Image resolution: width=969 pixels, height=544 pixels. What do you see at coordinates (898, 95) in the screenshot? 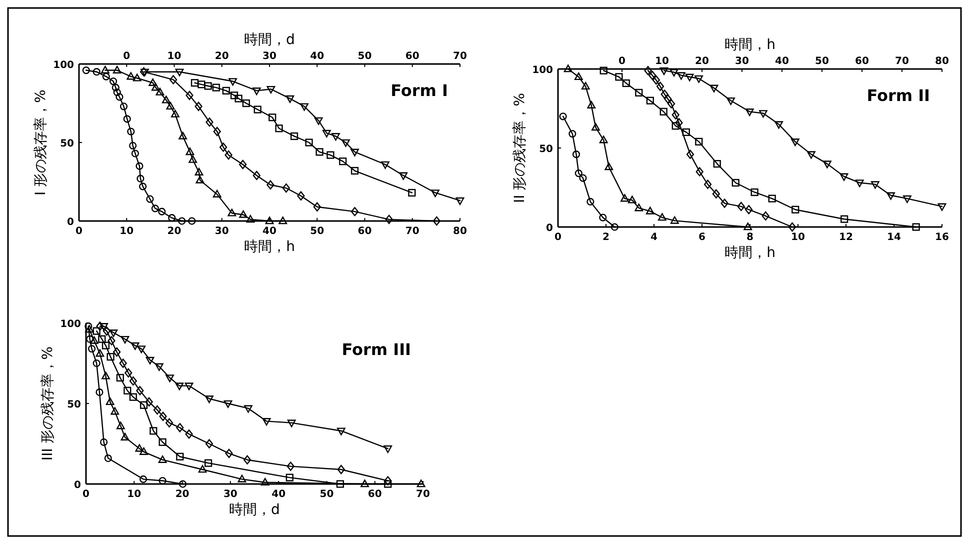
I see `text: Form II` at bounding box center [898, 95].